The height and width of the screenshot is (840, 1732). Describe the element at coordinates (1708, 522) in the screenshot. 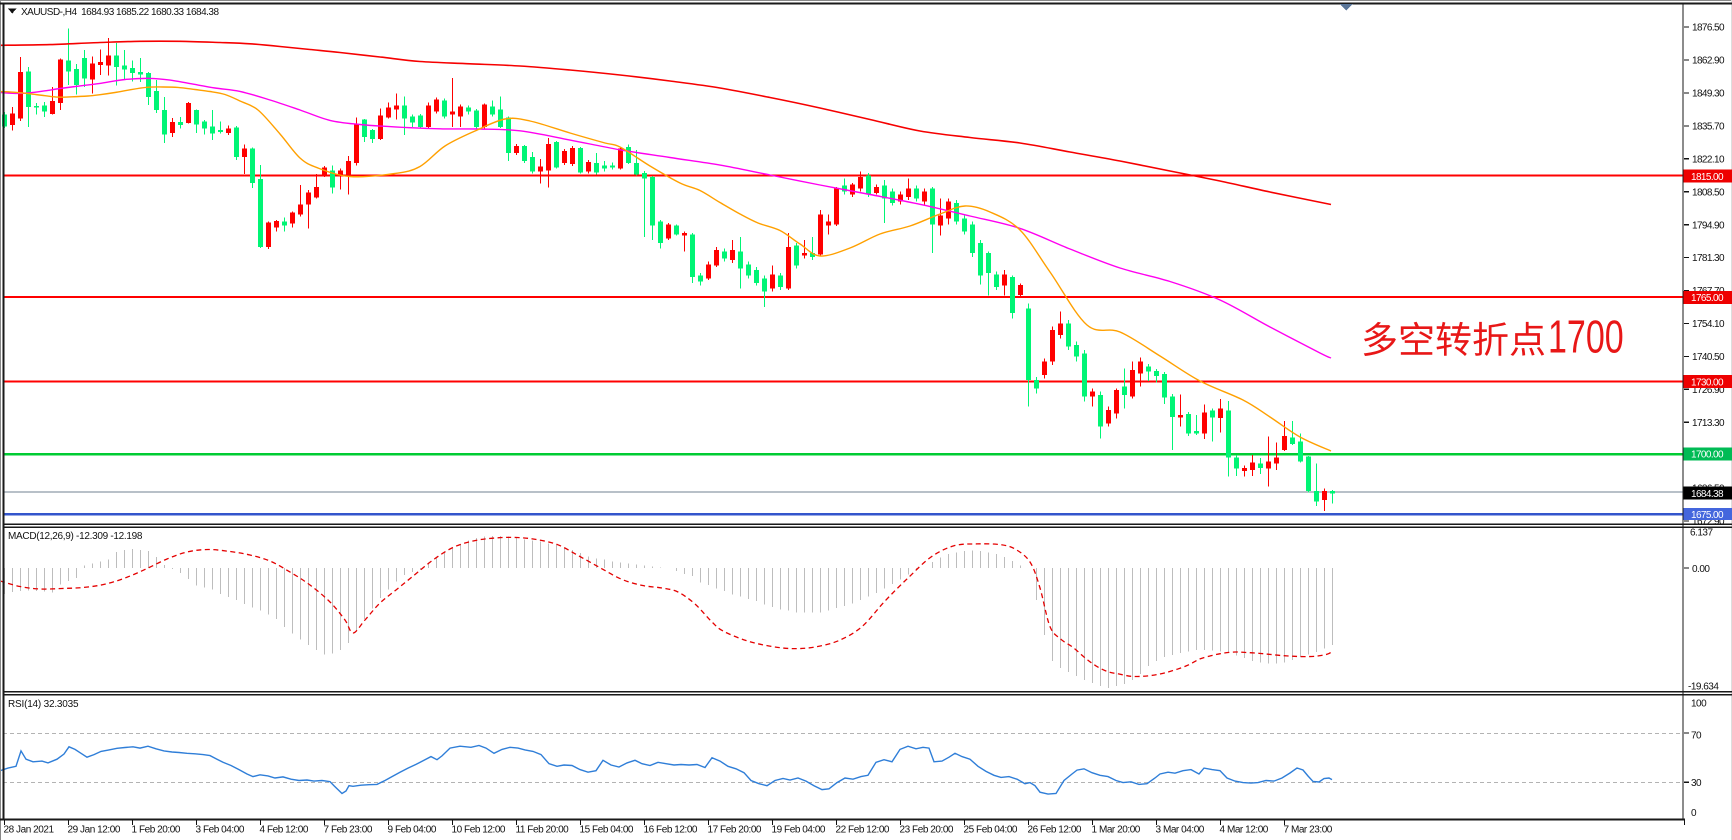

I see `svg-text: 1672.90` at that location.